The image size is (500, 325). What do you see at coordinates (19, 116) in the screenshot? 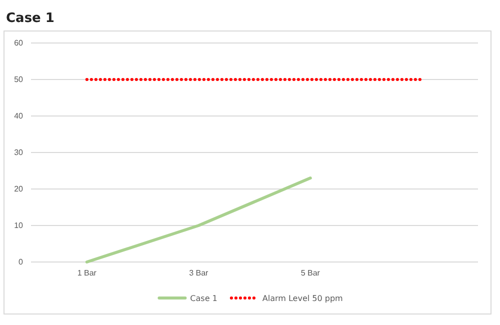
I see `y-tick-label: 40` at bounding box center [19, 116].